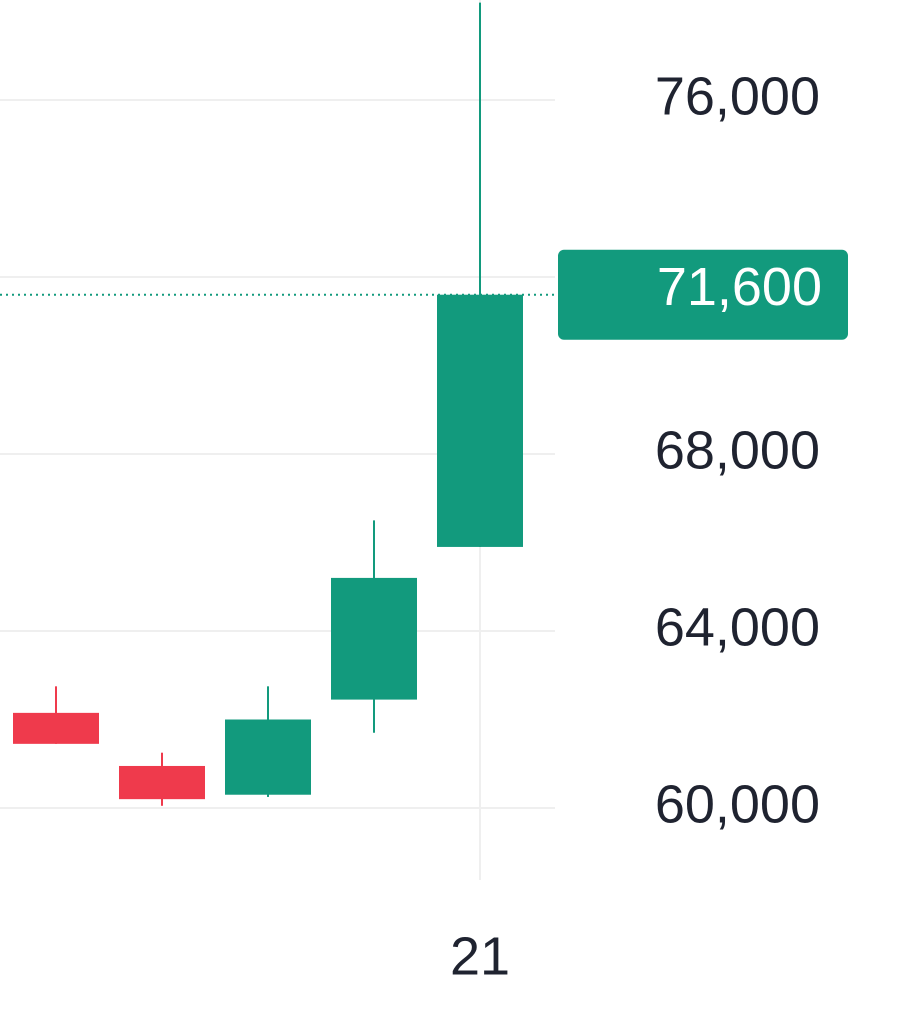 This screenshot has width=920, height=1024. What do you see at coordinates (737, 627) in the screenshot?
I see `y-tick-label: 64,000` at bounding box center [737, 627].